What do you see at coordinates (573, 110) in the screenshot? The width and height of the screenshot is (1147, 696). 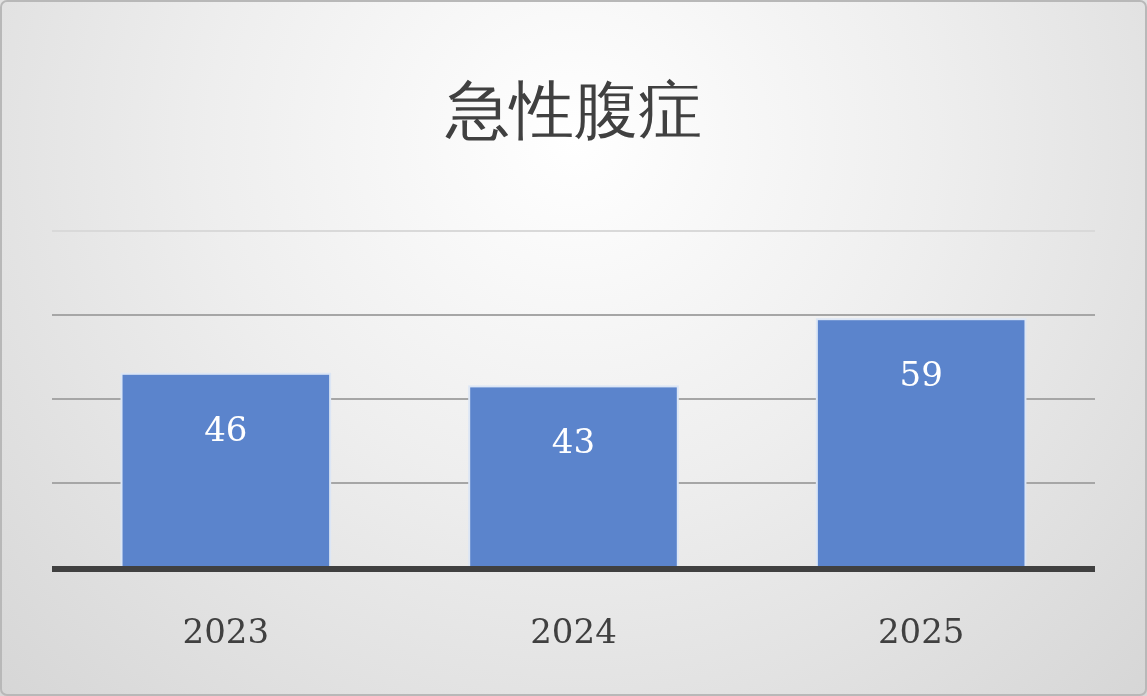 I see `chart-title: 急性腹症` at bounding box center [573, 110].